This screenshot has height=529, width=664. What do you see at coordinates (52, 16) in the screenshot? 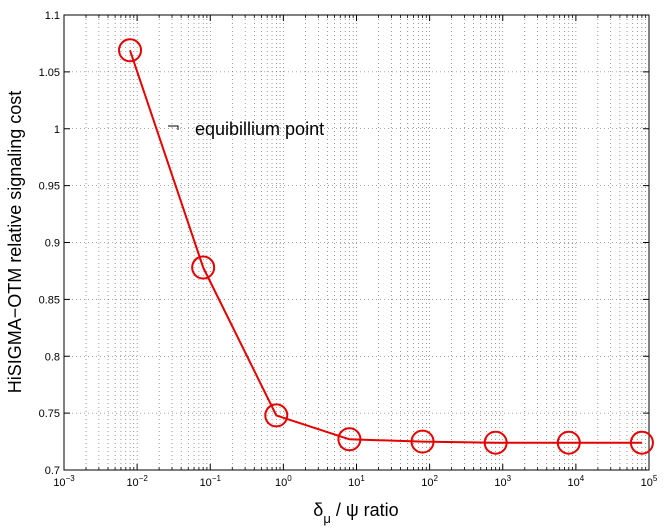
I see `y-tick-label: 1.1` at bounding box center [52, 16].